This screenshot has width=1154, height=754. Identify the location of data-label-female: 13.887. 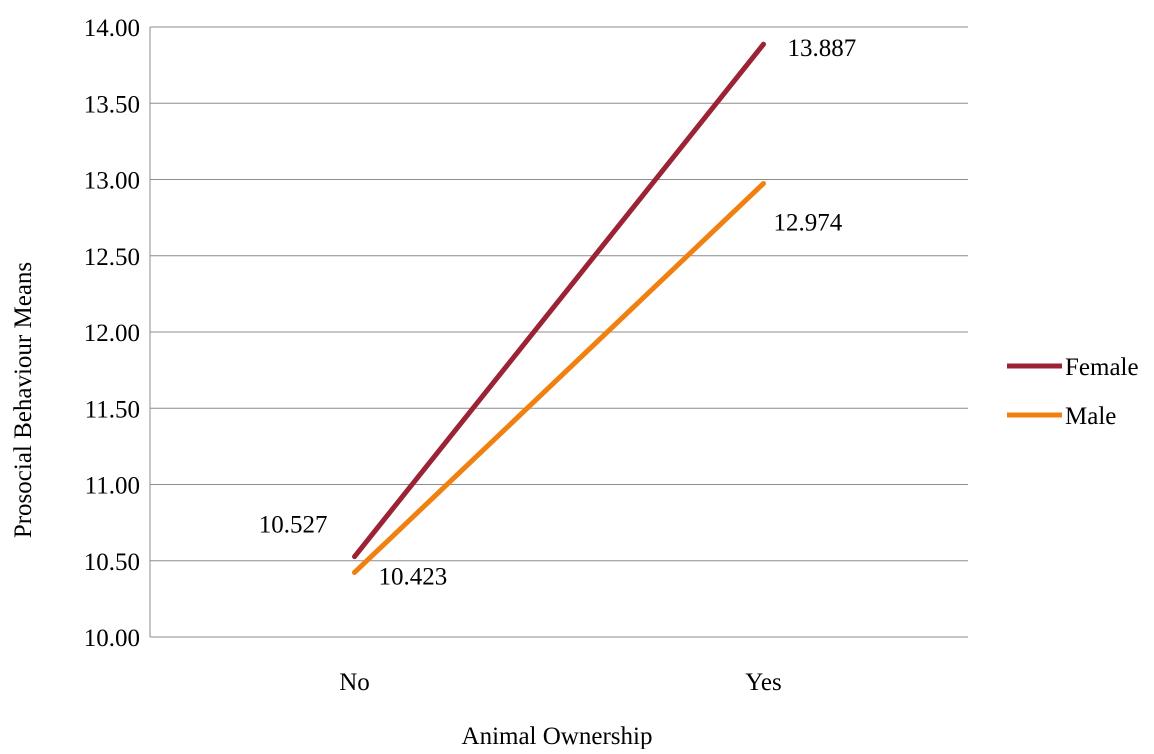
(822, 48).